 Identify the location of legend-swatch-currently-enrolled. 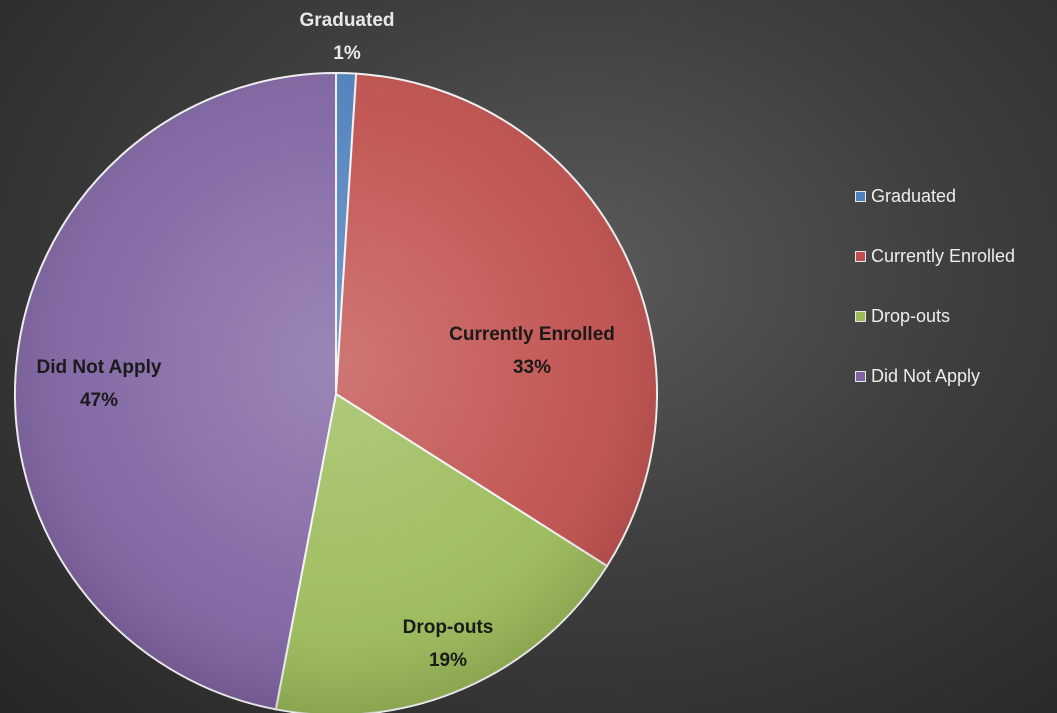
(860, 256).